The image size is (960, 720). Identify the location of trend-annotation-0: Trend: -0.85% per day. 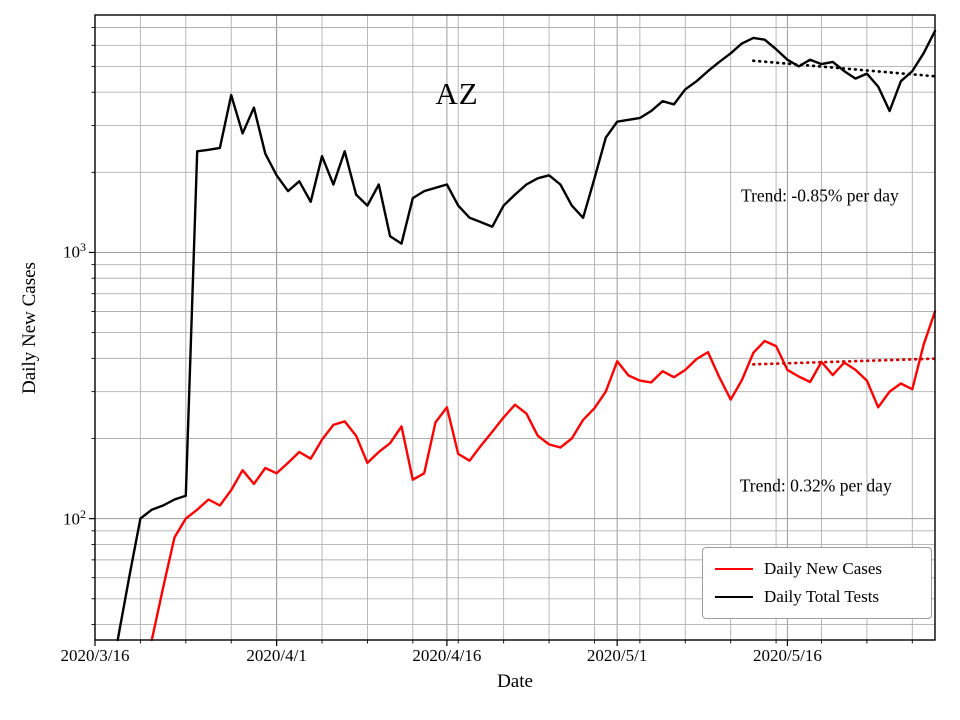
(820, 195).